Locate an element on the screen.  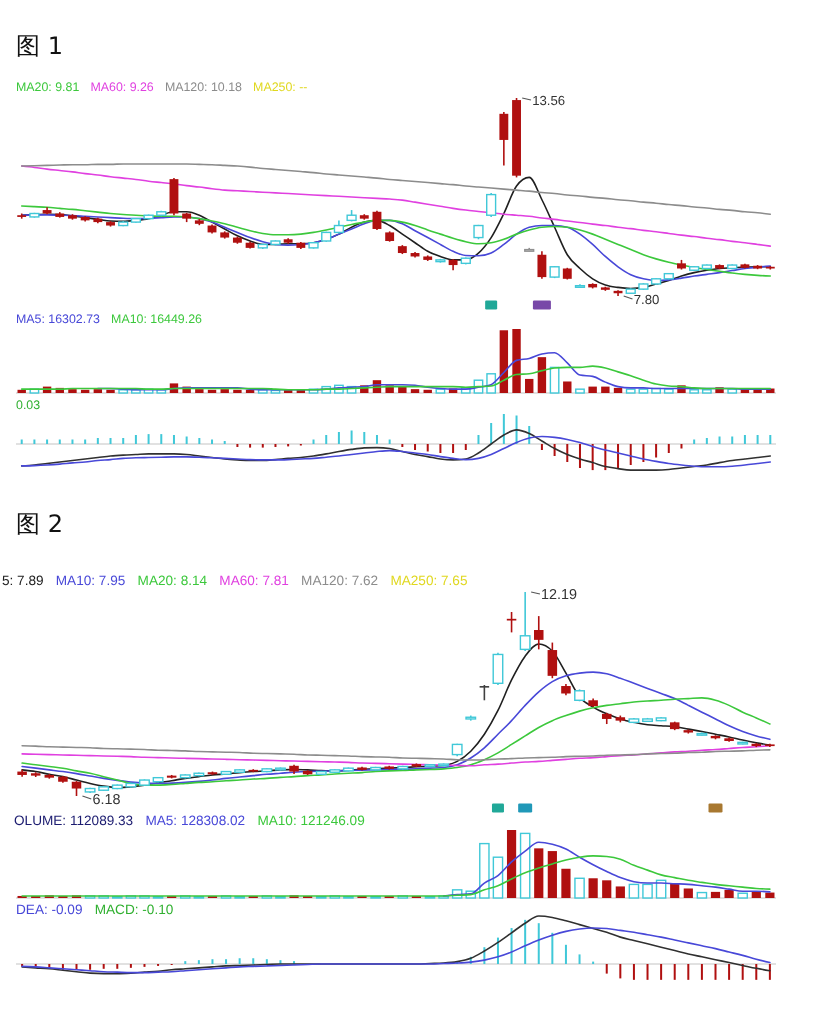
chart-title: 图 1 is located at coordinates (39, 46).